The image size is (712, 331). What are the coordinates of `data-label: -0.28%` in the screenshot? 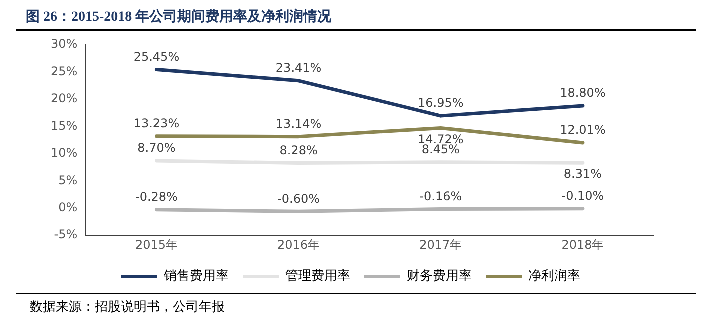 It's located at (156, 197).